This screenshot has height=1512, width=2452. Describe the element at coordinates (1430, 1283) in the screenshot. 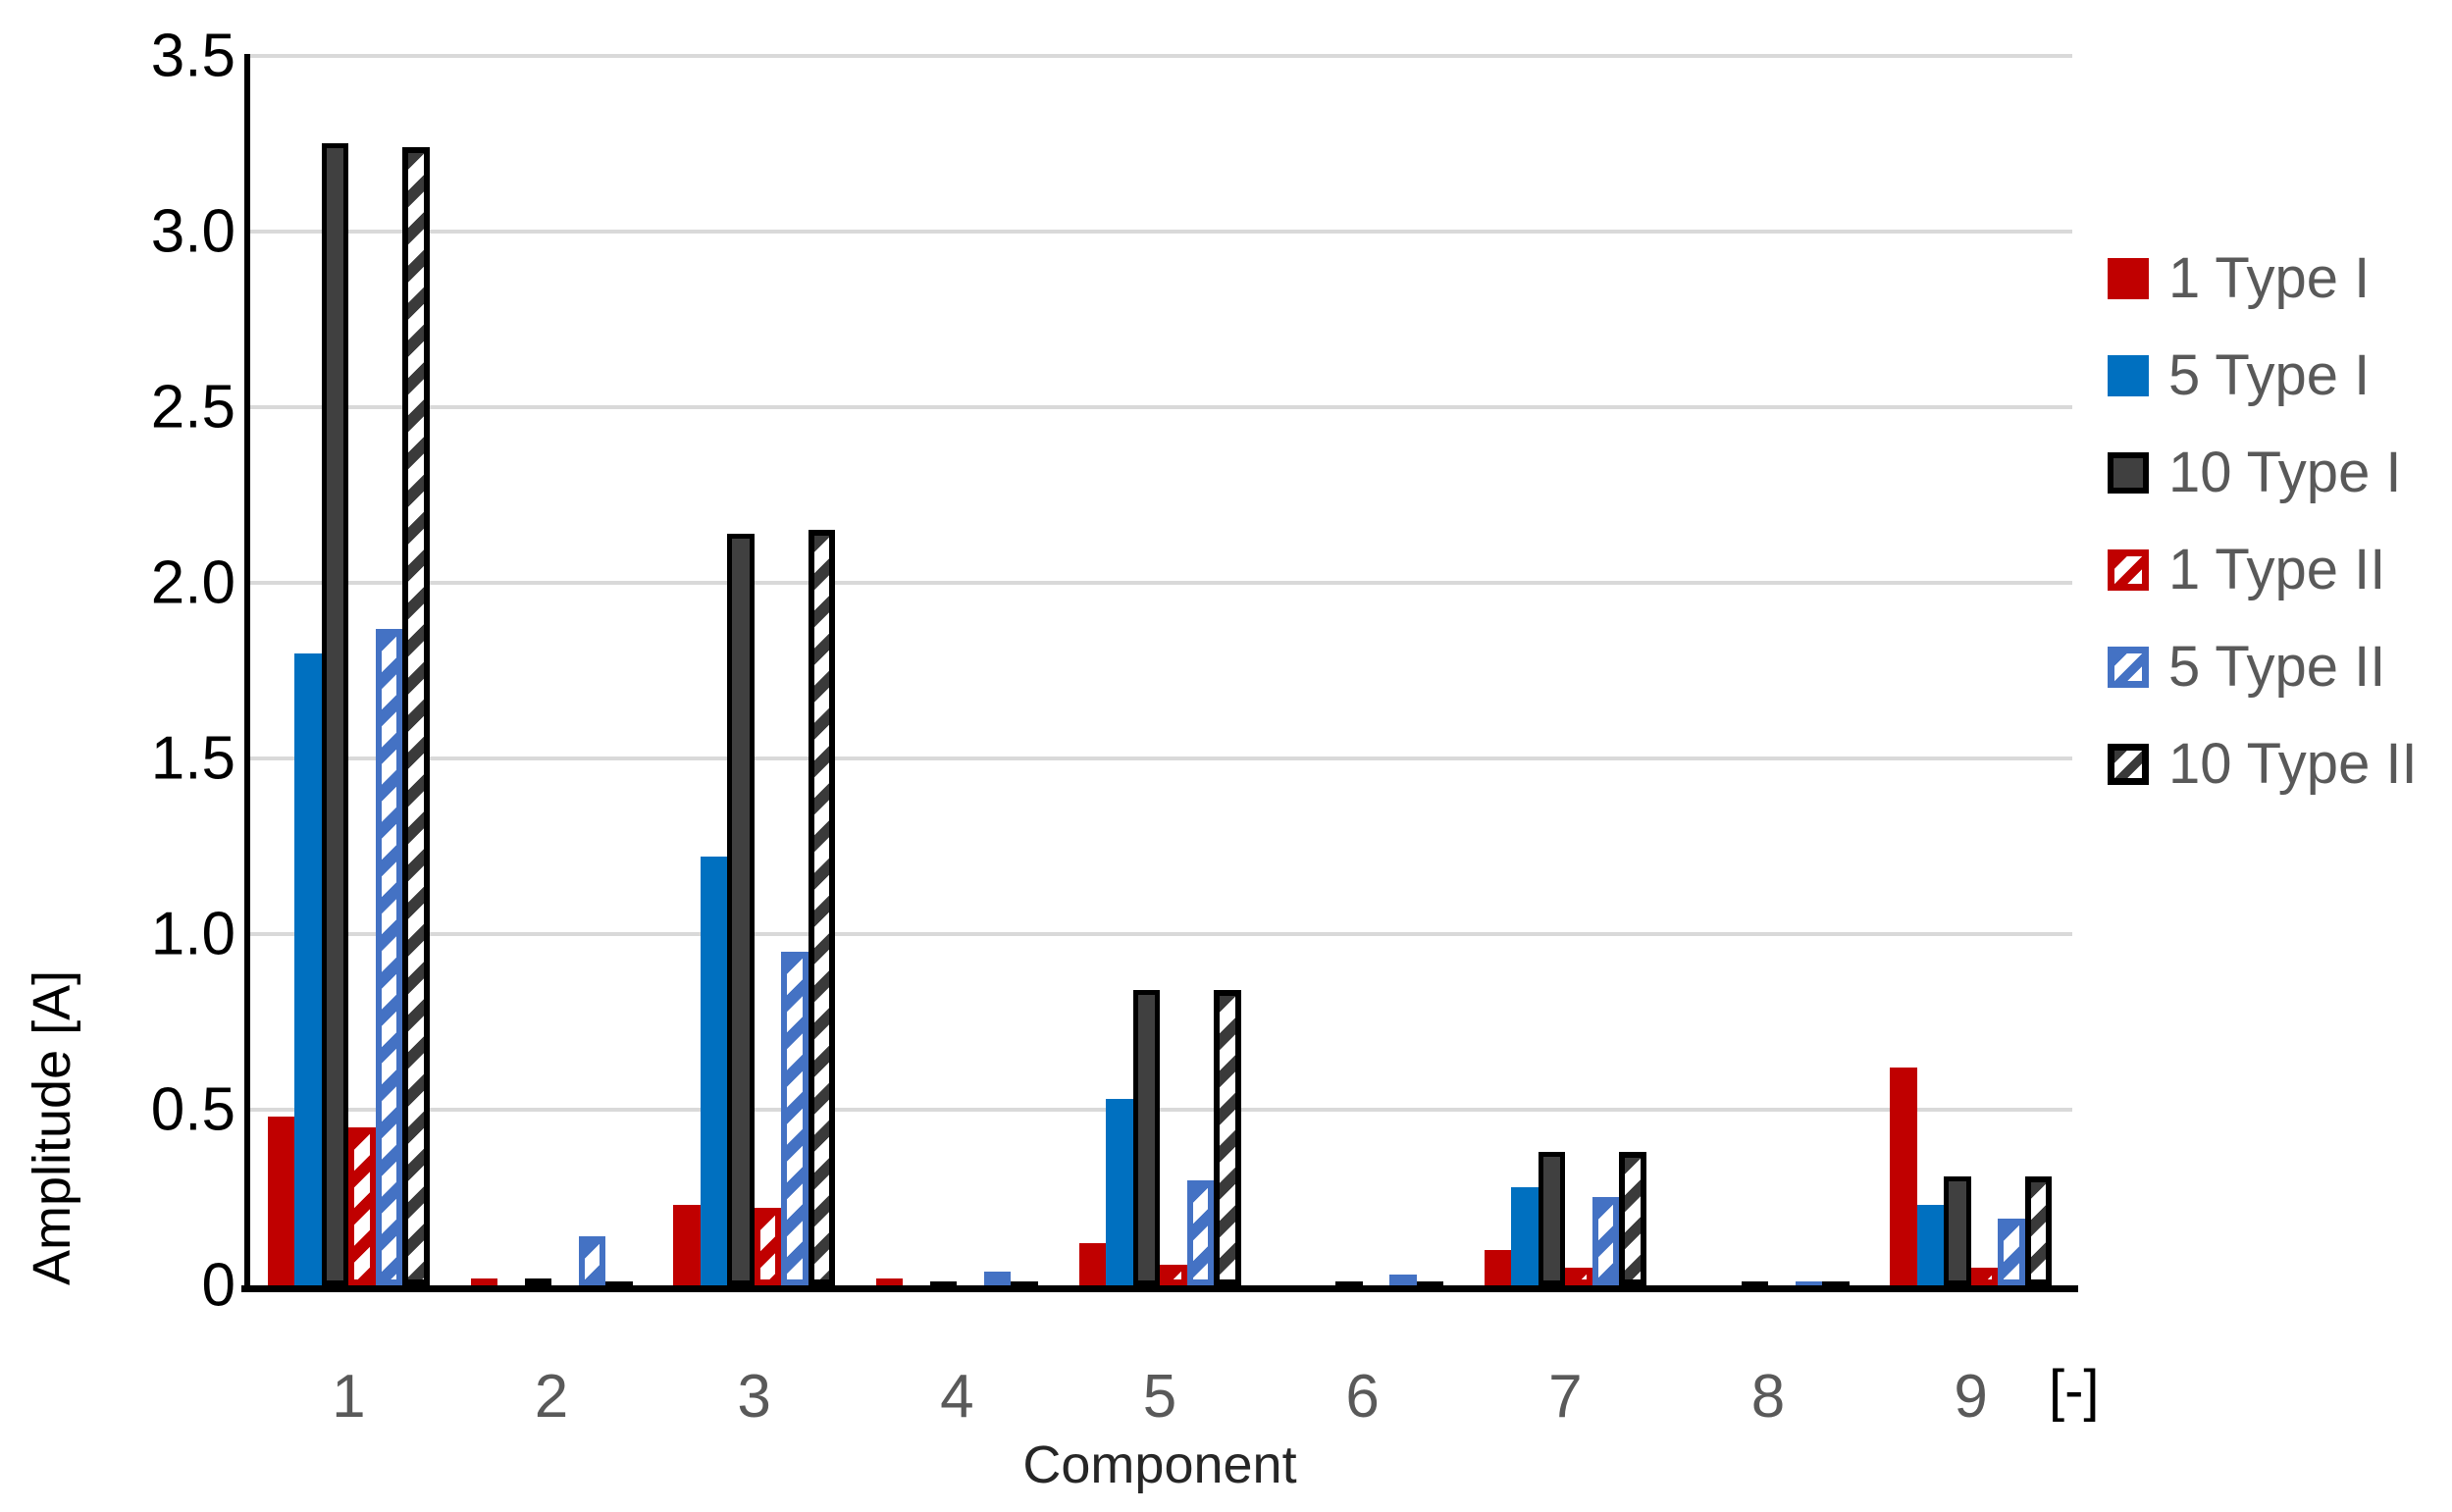

I see `bar-10-type-ii-c6` at that location.